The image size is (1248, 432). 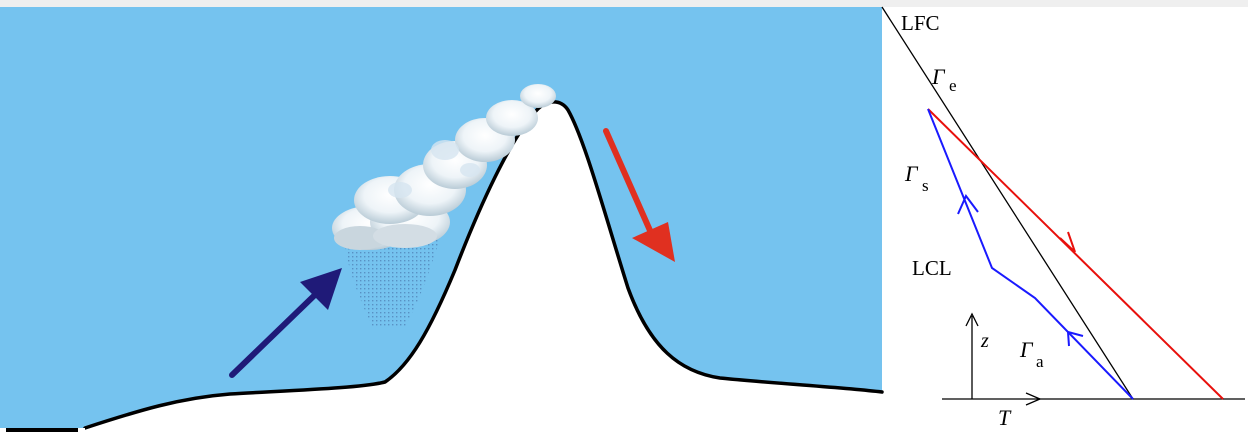 What do you see at coordinates (968, 204) in the screenshot?
I see `ascent-arrowhead-upper` at bounding box center [968, 204].